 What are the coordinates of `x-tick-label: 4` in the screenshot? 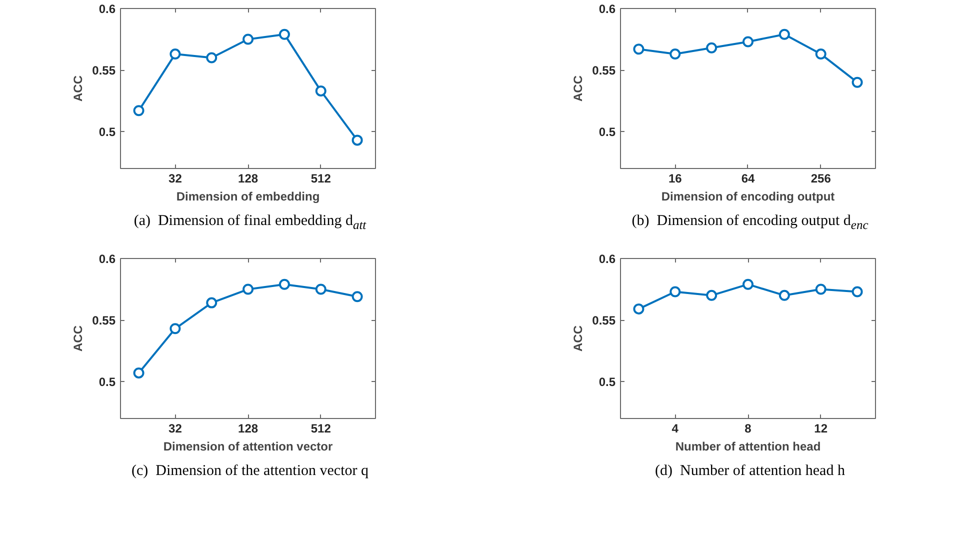 It's located at (675, 429).